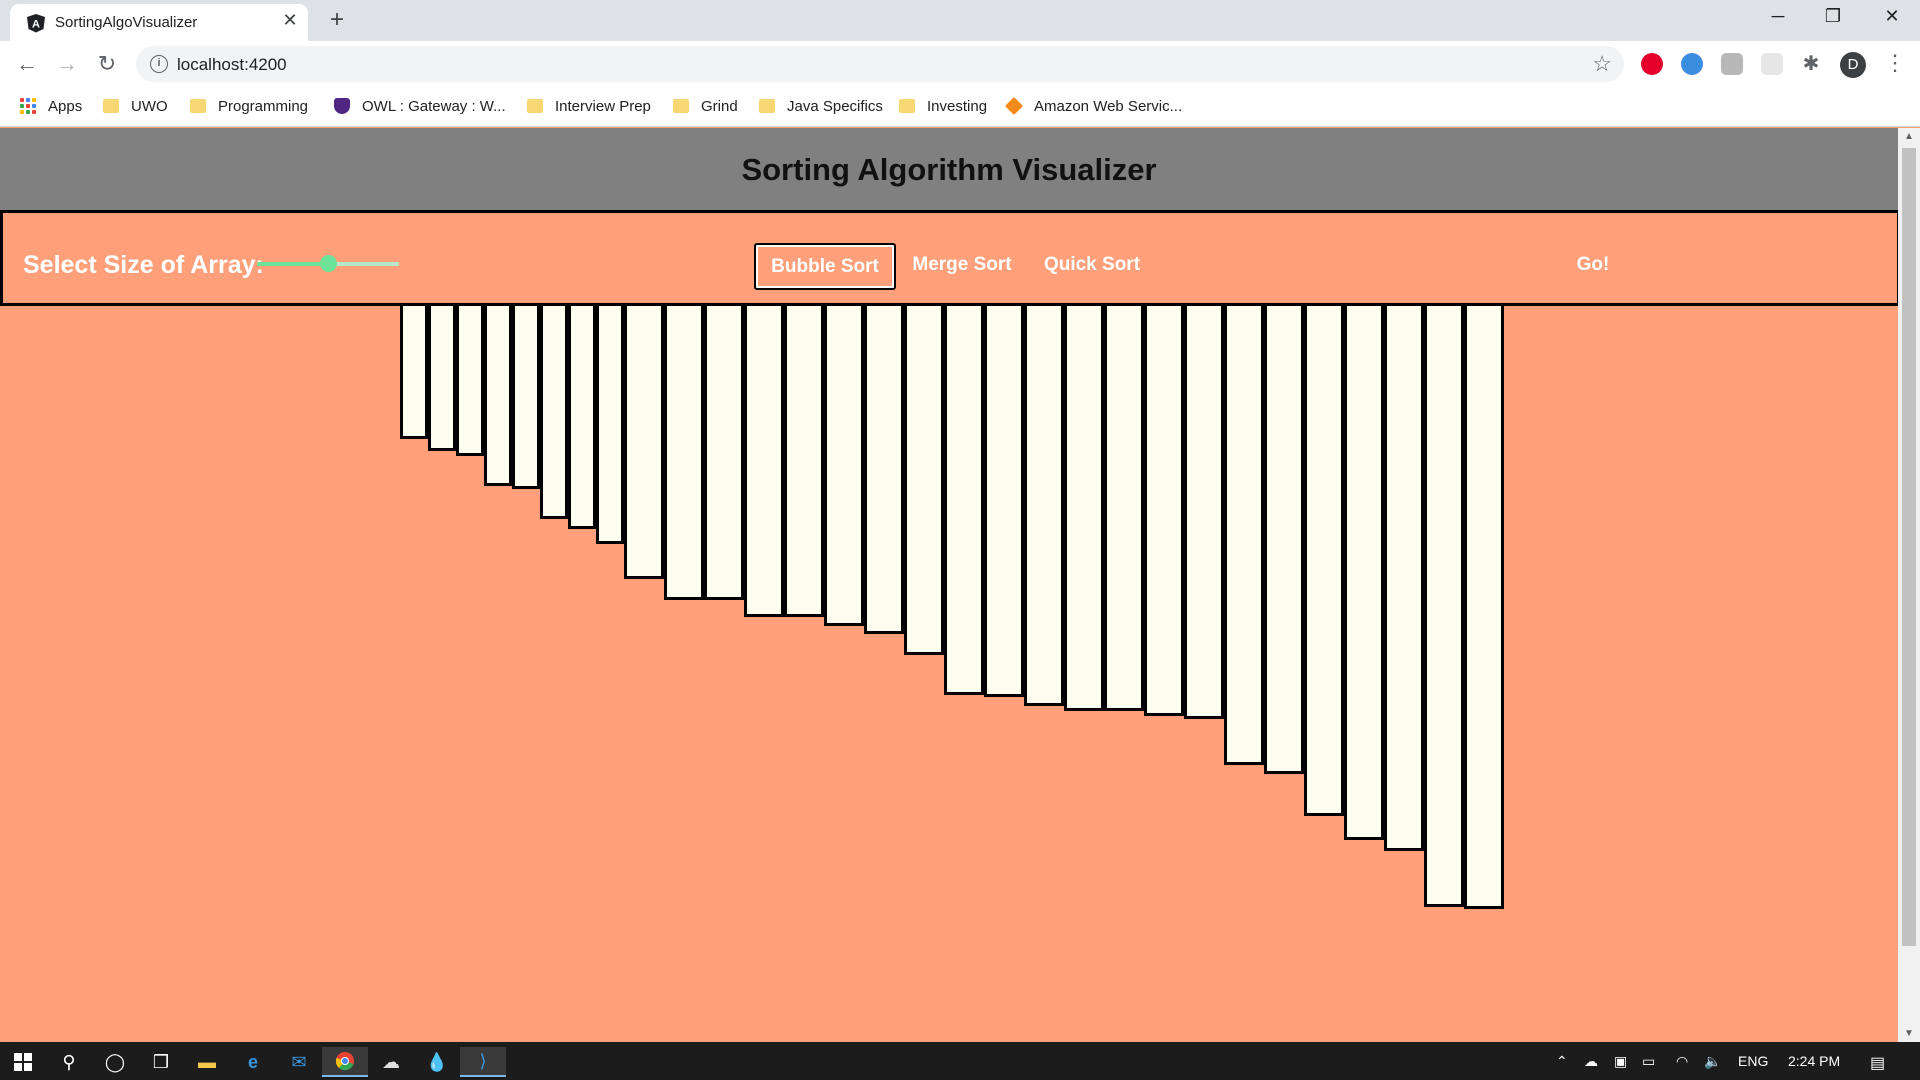  I want to click on site-info-icon: i, so click(159, 64).